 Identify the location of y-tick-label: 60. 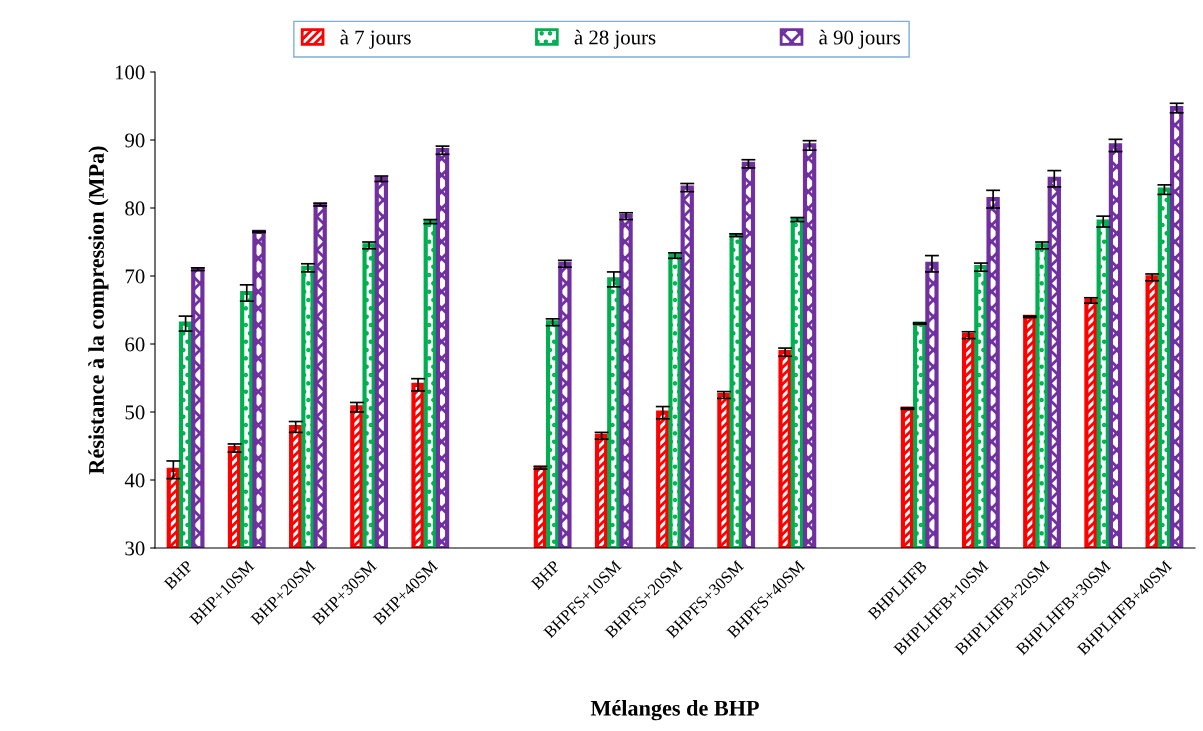
(135, 344).